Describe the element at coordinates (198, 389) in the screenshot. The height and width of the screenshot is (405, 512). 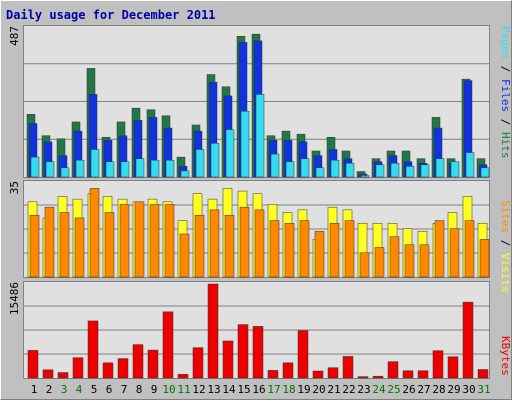
I see `day-label: 12` at that location.